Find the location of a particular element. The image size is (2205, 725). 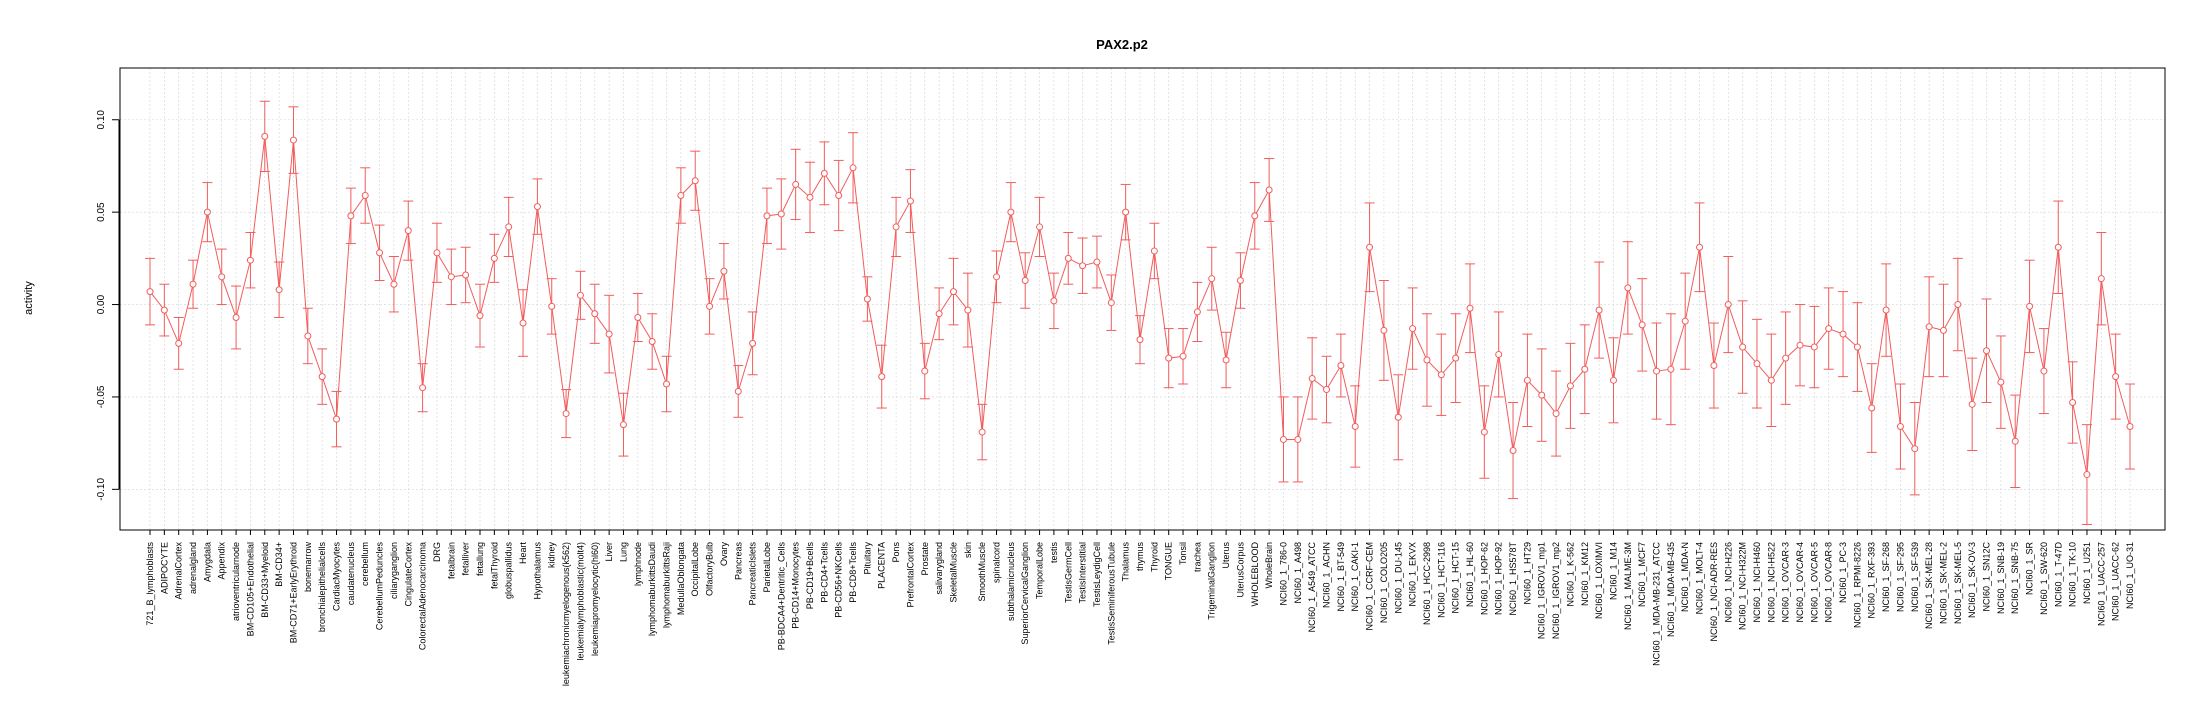

y-tick-label: 0.10 is located at coordinates (101, 120).